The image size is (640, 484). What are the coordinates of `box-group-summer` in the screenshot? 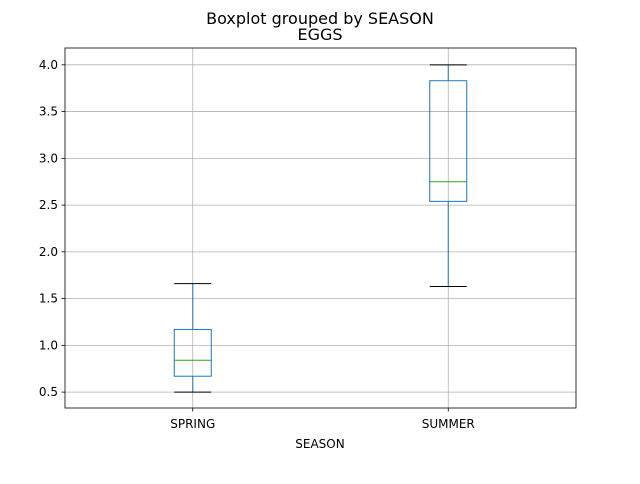 It's located at (448, 175).